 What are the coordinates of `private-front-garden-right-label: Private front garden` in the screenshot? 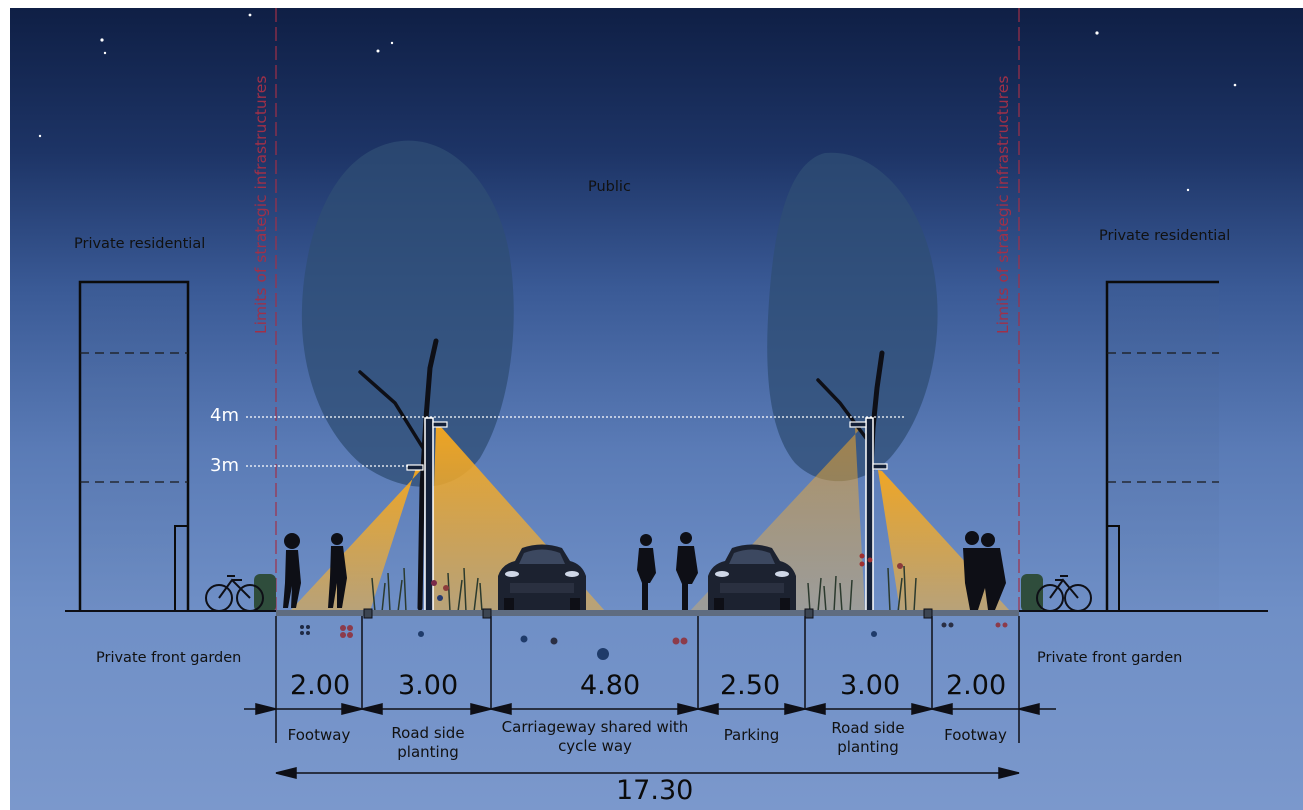 It's located at (1110, 658).